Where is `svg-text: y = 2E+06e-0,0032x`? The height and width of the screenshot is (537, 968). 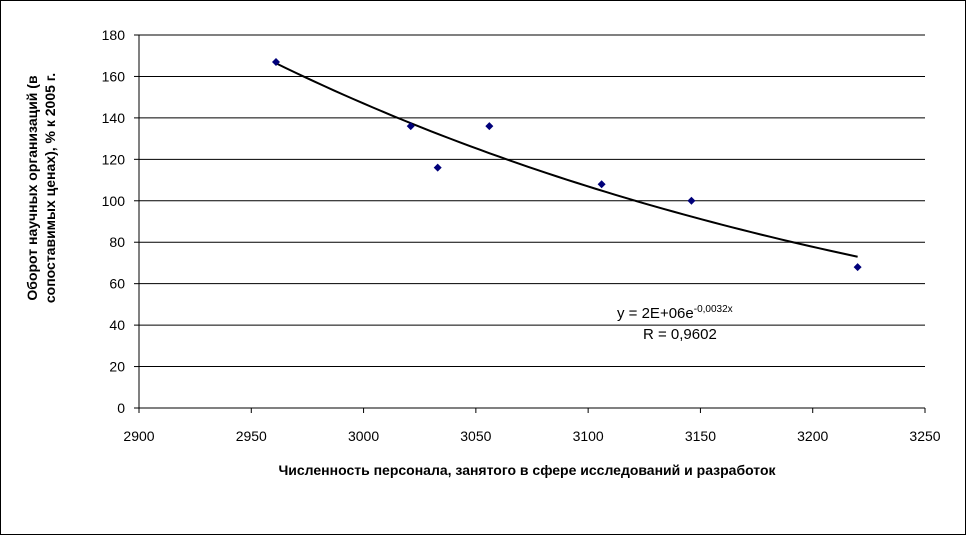 svg-text: y = 2E+06e-0,0032x is located at coordinates (675, 313).